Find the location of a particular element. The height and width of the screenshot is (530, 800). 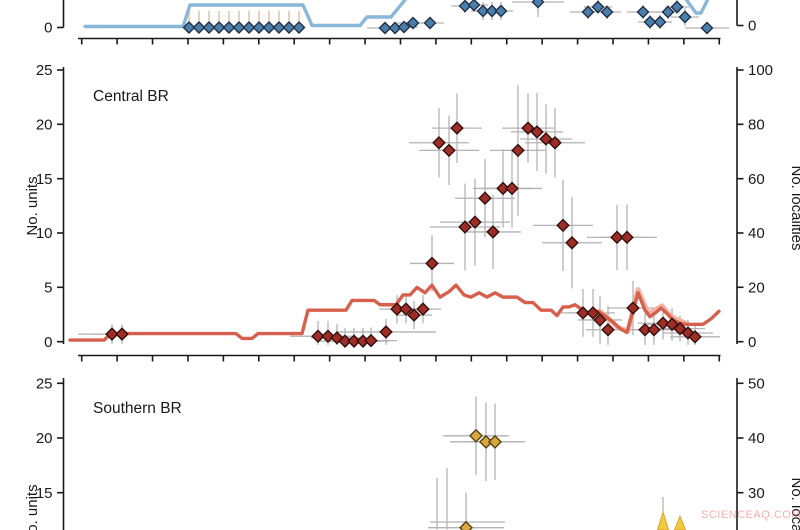

central-left-axis-tick-label: 5 is located at coordinates (48, 288).